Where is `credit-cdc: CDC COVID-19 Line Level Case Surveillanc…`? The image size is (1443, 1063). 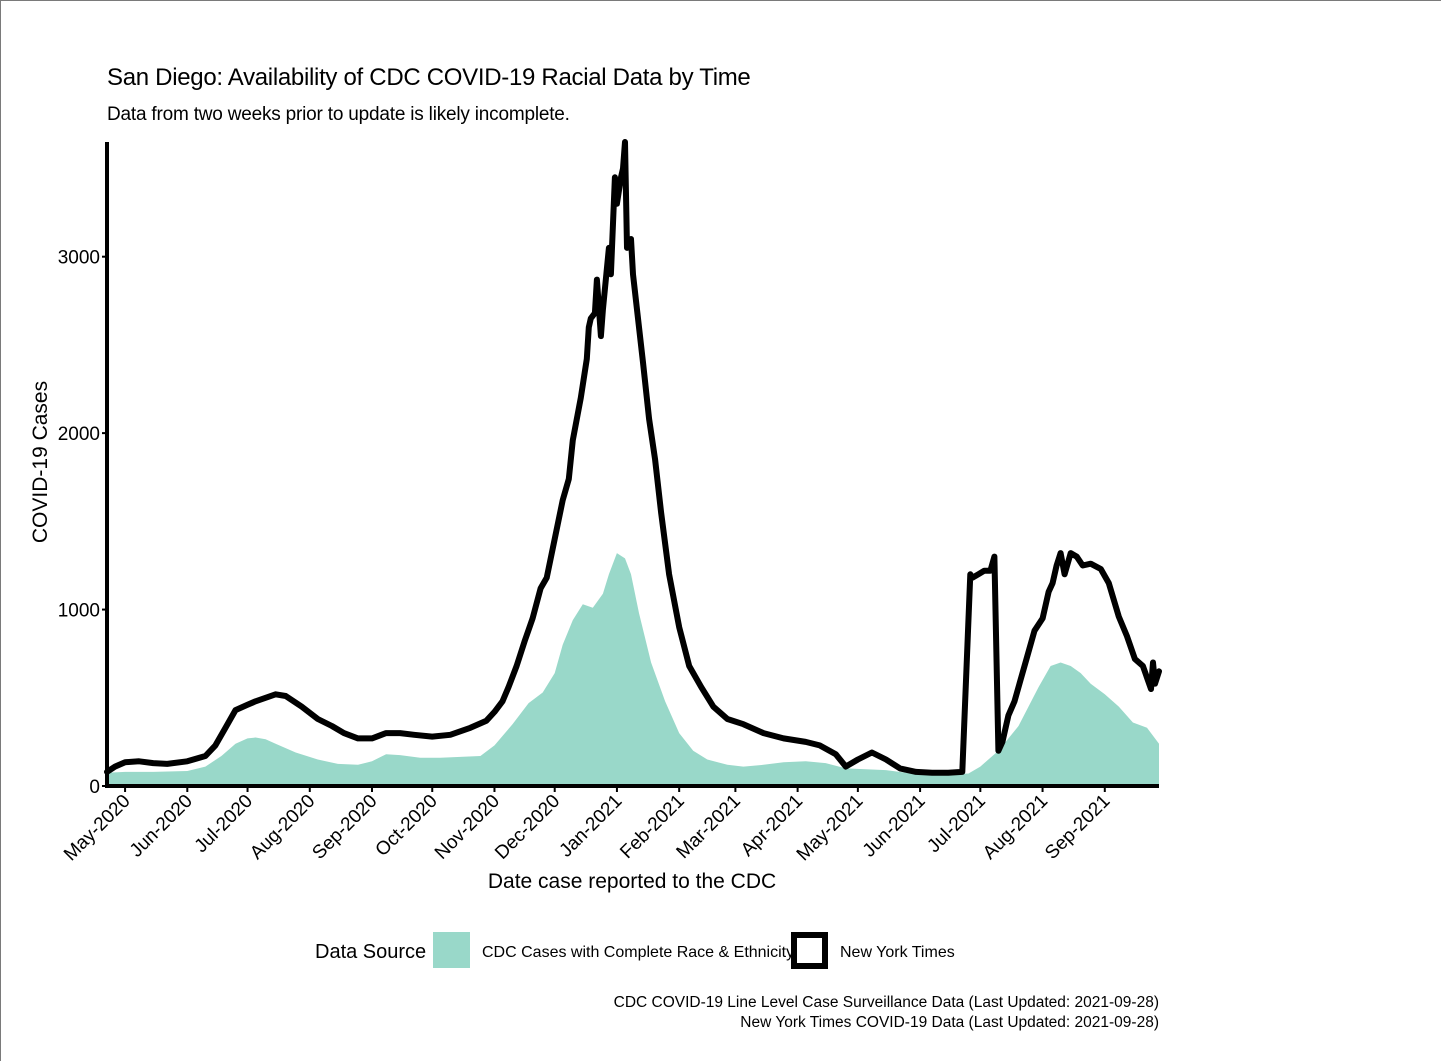
credit-cdc: CDC COVID-19 Line Level Case Surveillanc… is located at coordinates (886, 1002).